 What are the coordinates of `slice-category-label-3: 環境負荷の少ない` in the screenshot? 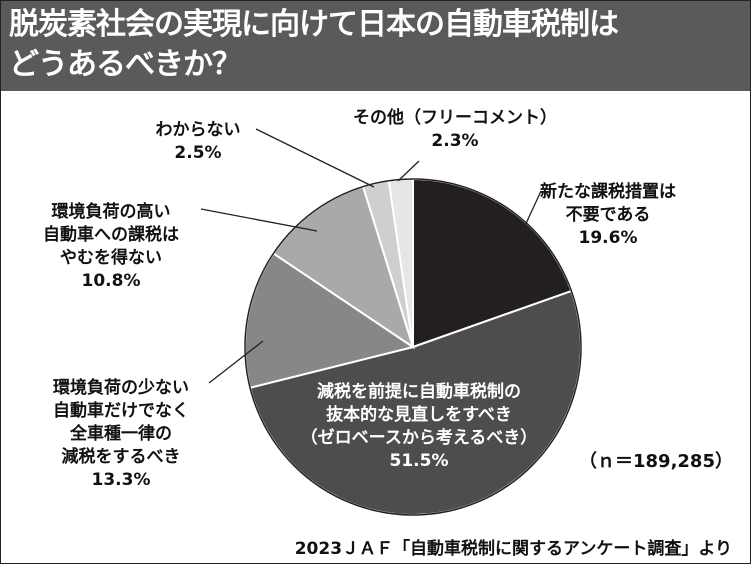 It's located at (121, 387).